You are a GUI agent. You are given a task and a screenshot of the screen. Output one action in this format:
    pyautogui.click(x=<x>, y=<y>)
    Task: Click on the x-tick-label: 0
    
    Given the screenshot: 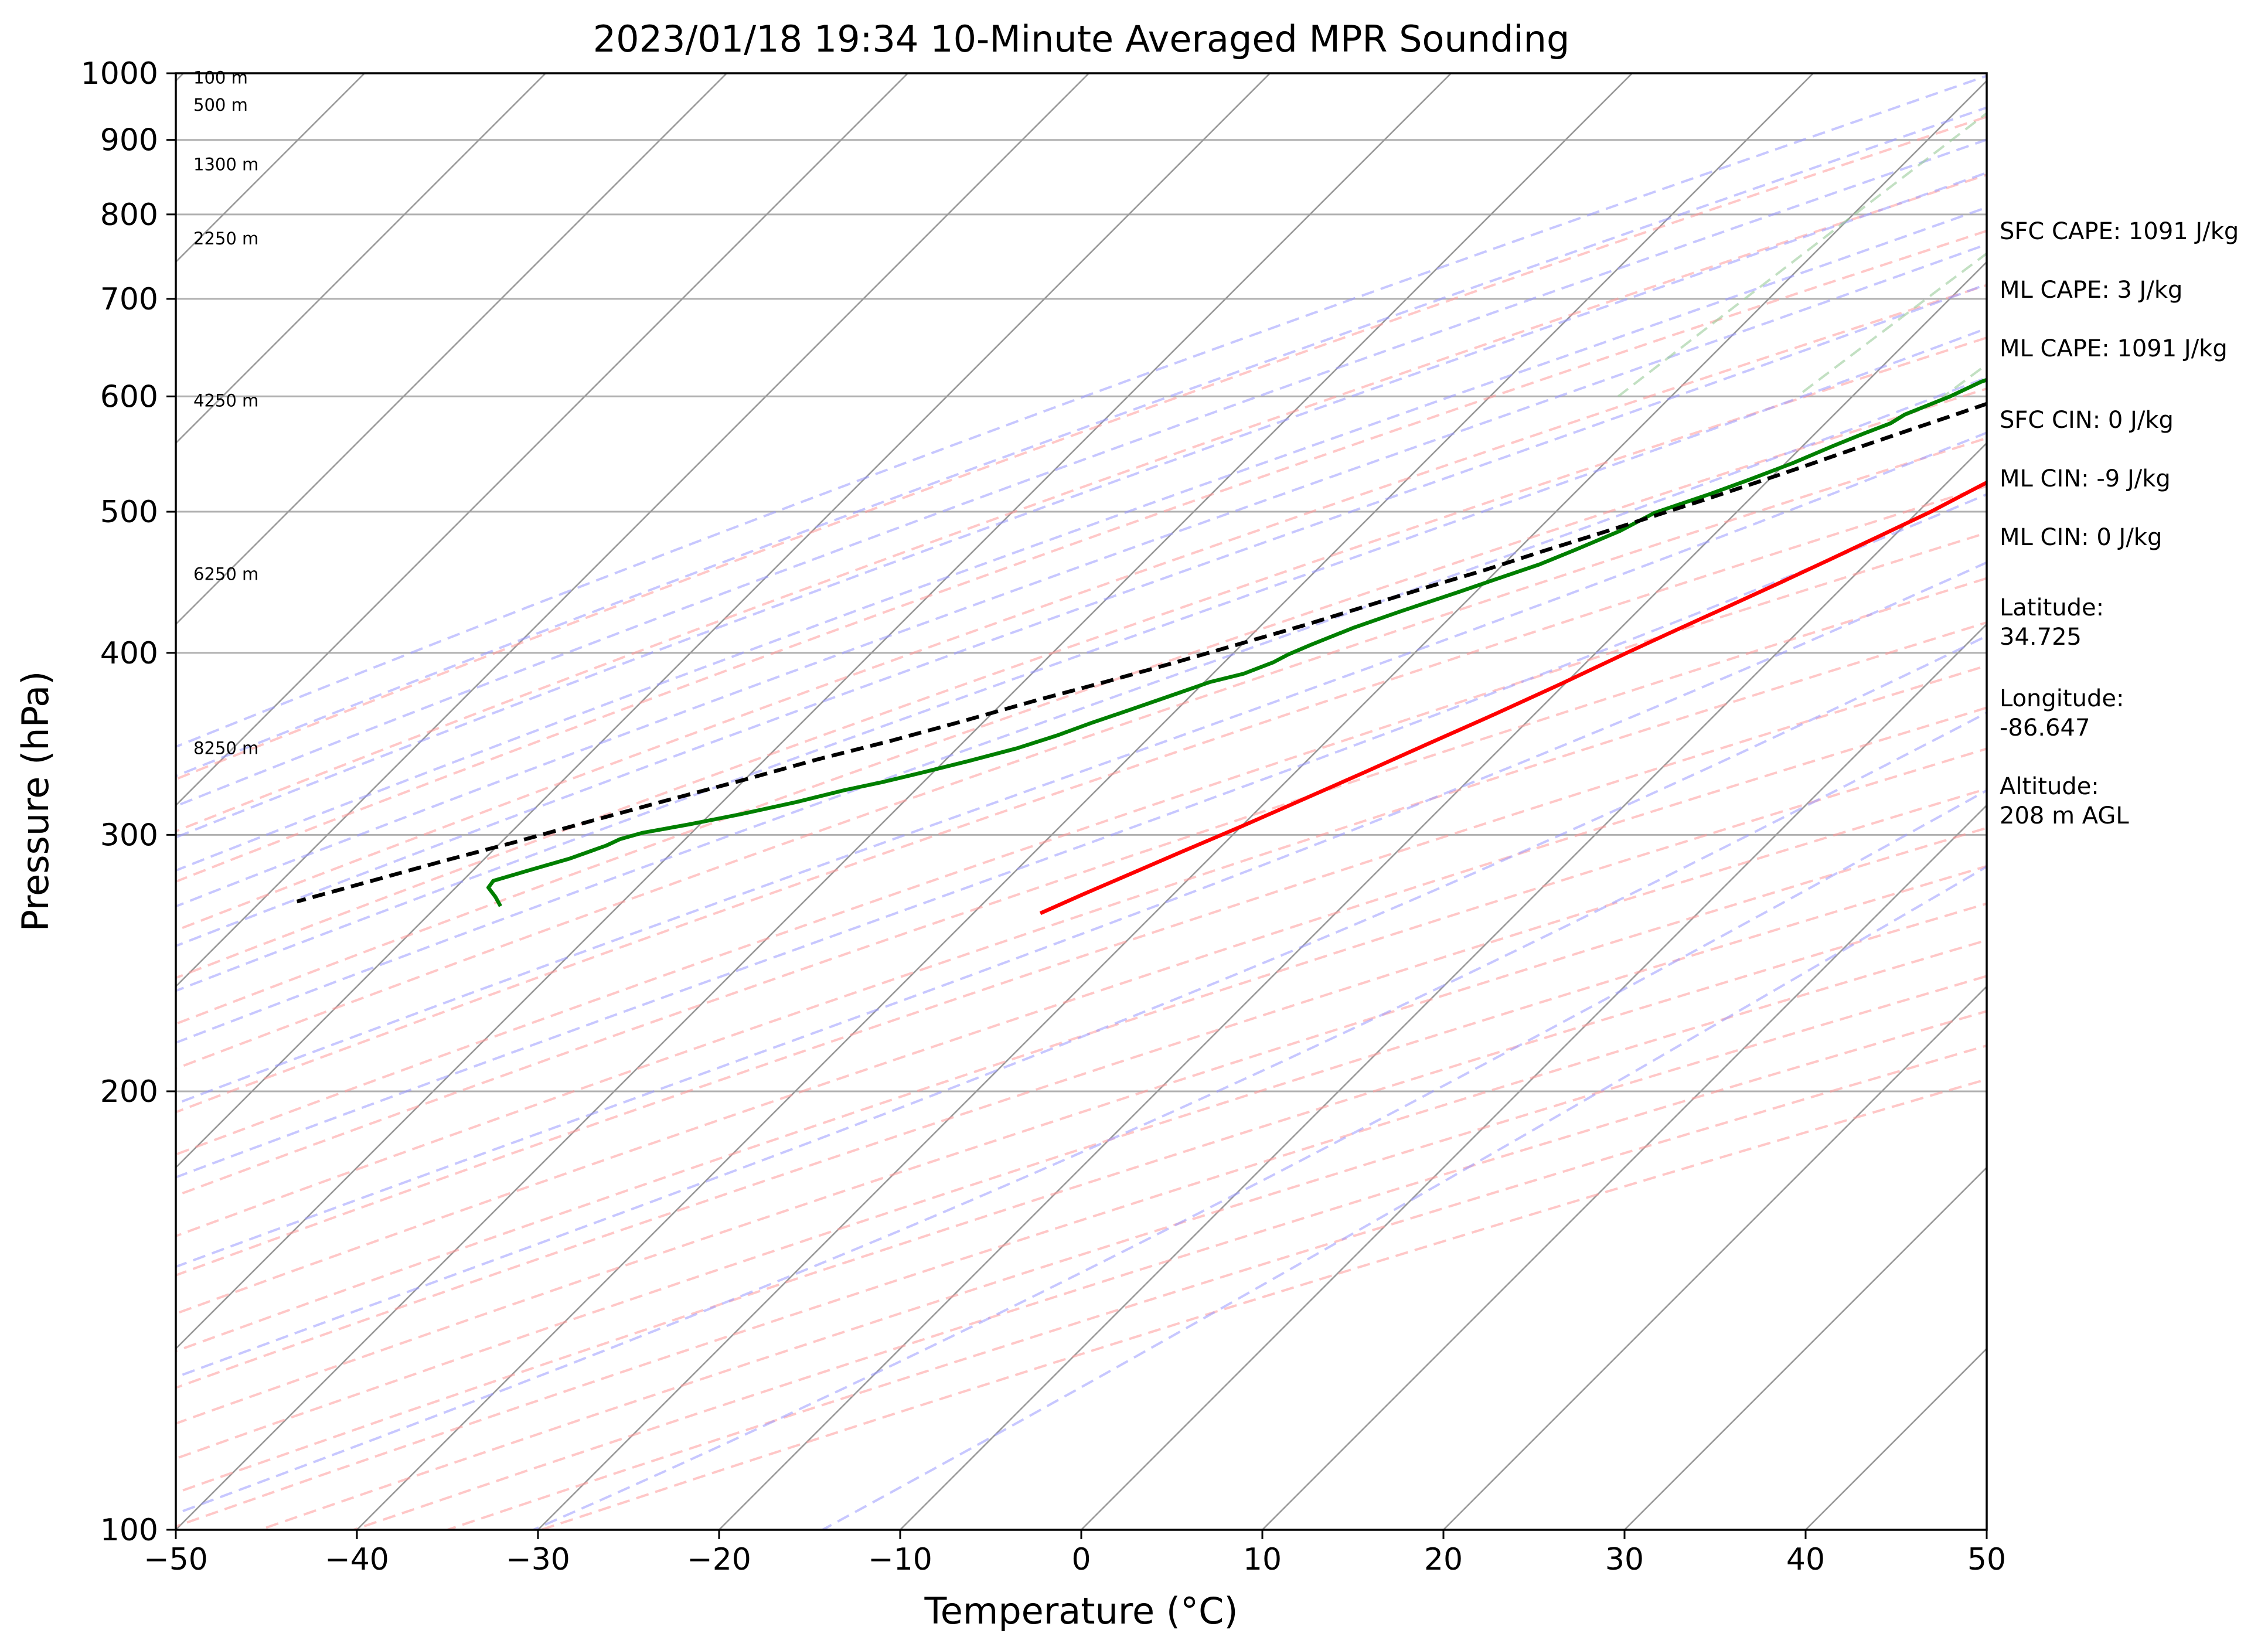 What is the action you would take?
    pyautogui.click(x=1081, y=1559)
    